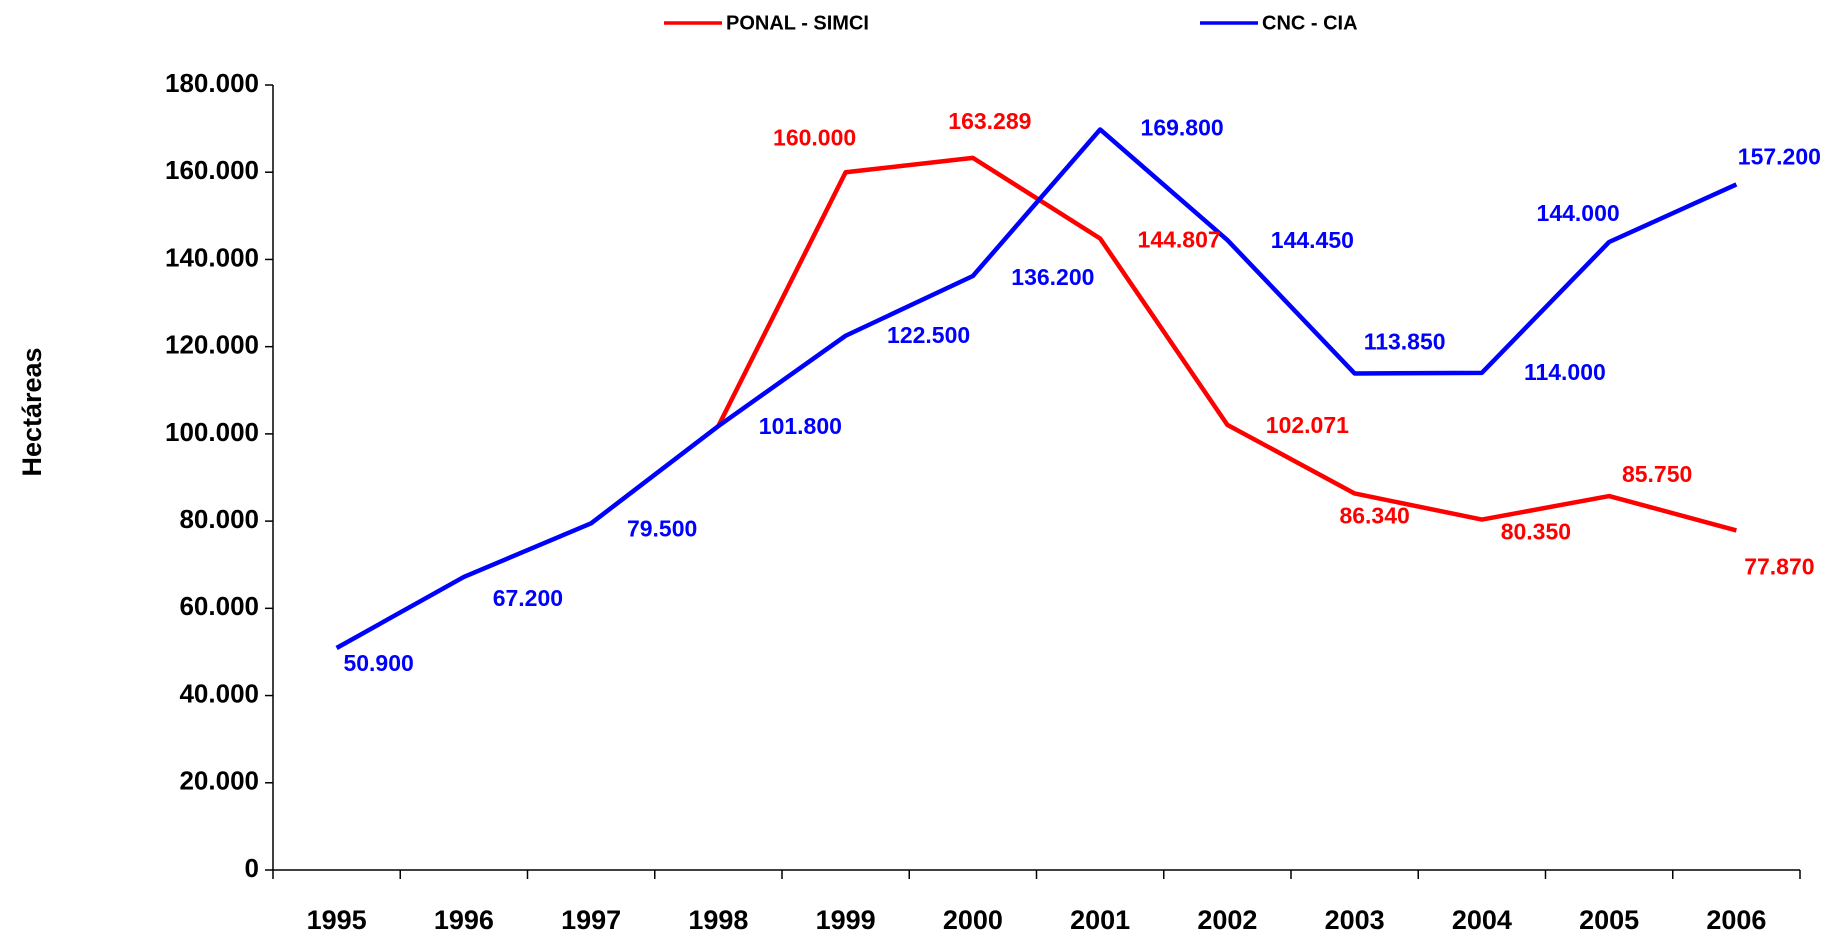  I want to click on data-label: 102.071, so click(1307, 425).